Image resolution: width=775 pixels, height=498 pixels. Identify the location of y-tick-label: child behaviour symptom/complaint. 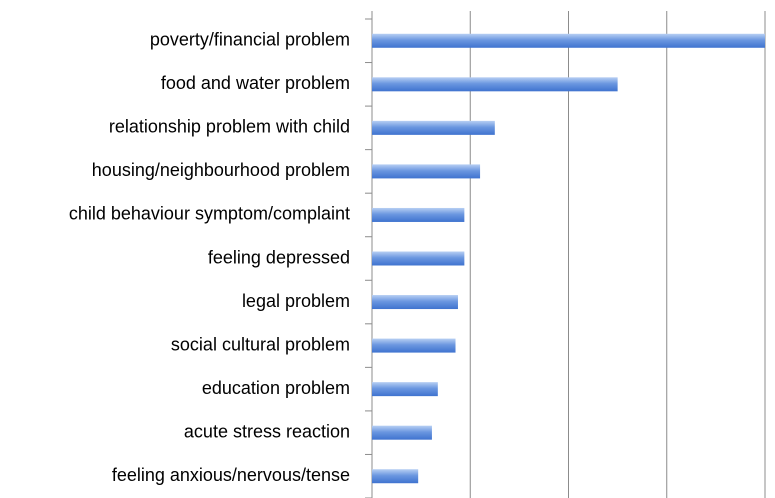
(209, 214).